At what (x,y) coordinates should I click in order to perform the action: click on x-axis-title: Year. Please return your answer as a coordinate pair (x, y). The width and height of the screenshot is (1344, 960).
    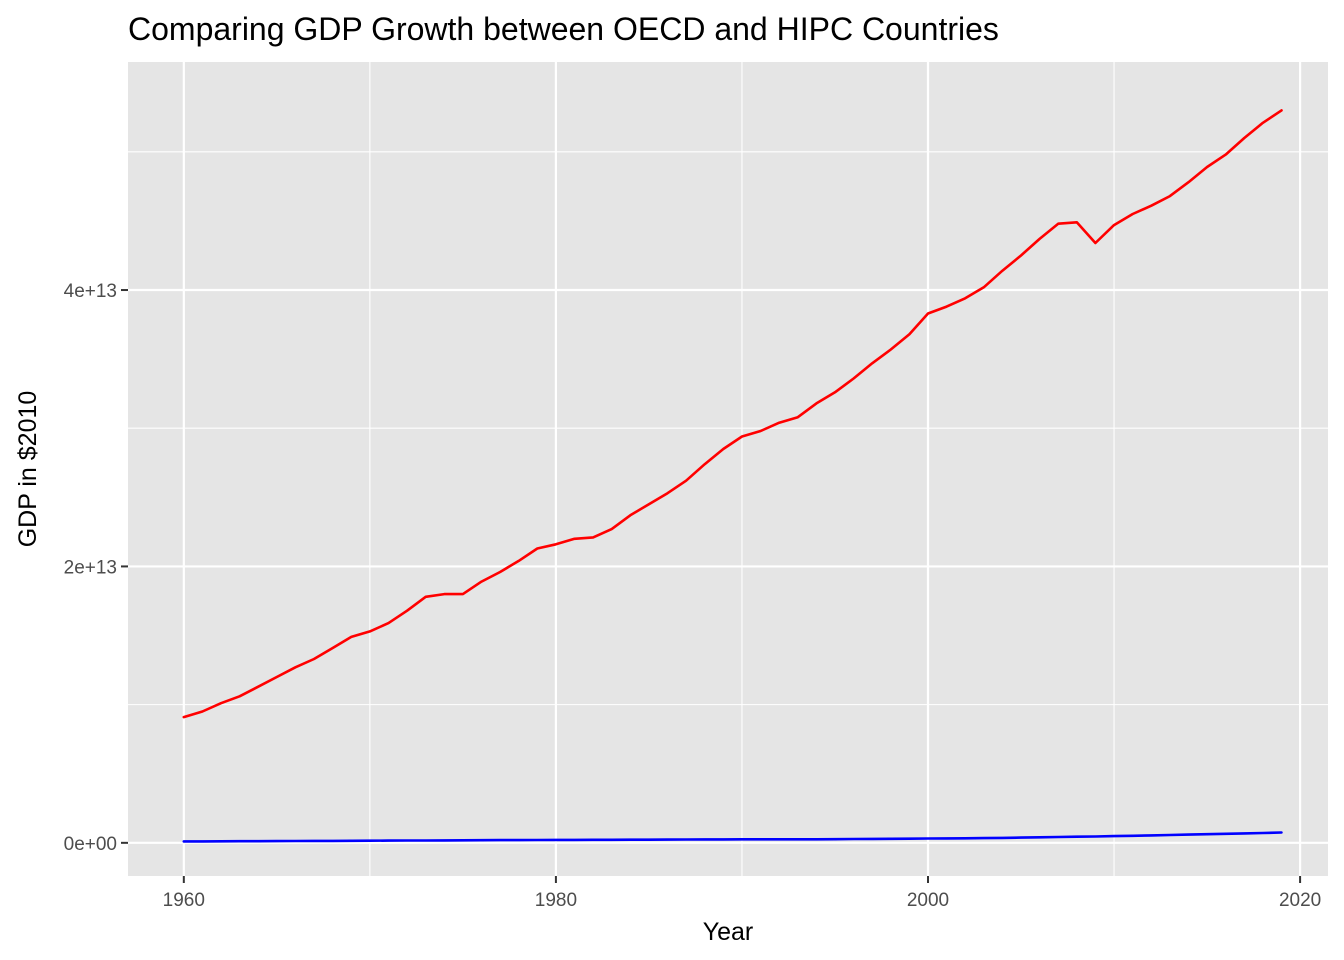
    Looking at the image, I should click on (728, 932).